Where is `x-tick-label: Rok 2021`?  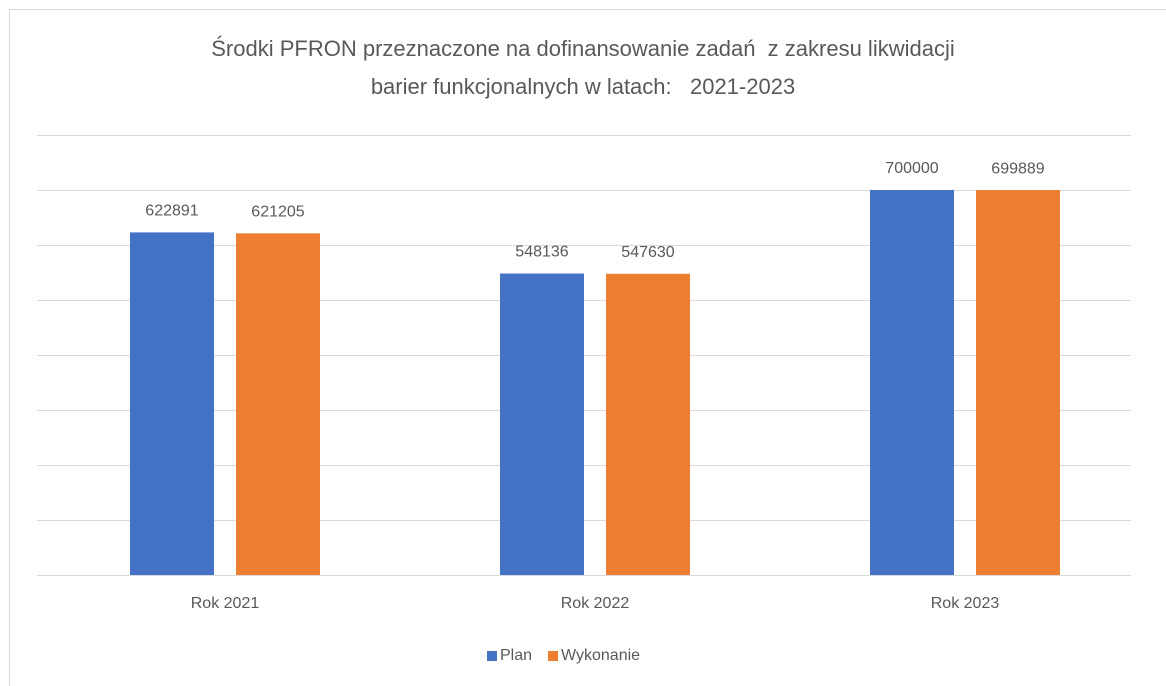
x-tick-label: Rok 2021 is located at coordinates (225, 603).